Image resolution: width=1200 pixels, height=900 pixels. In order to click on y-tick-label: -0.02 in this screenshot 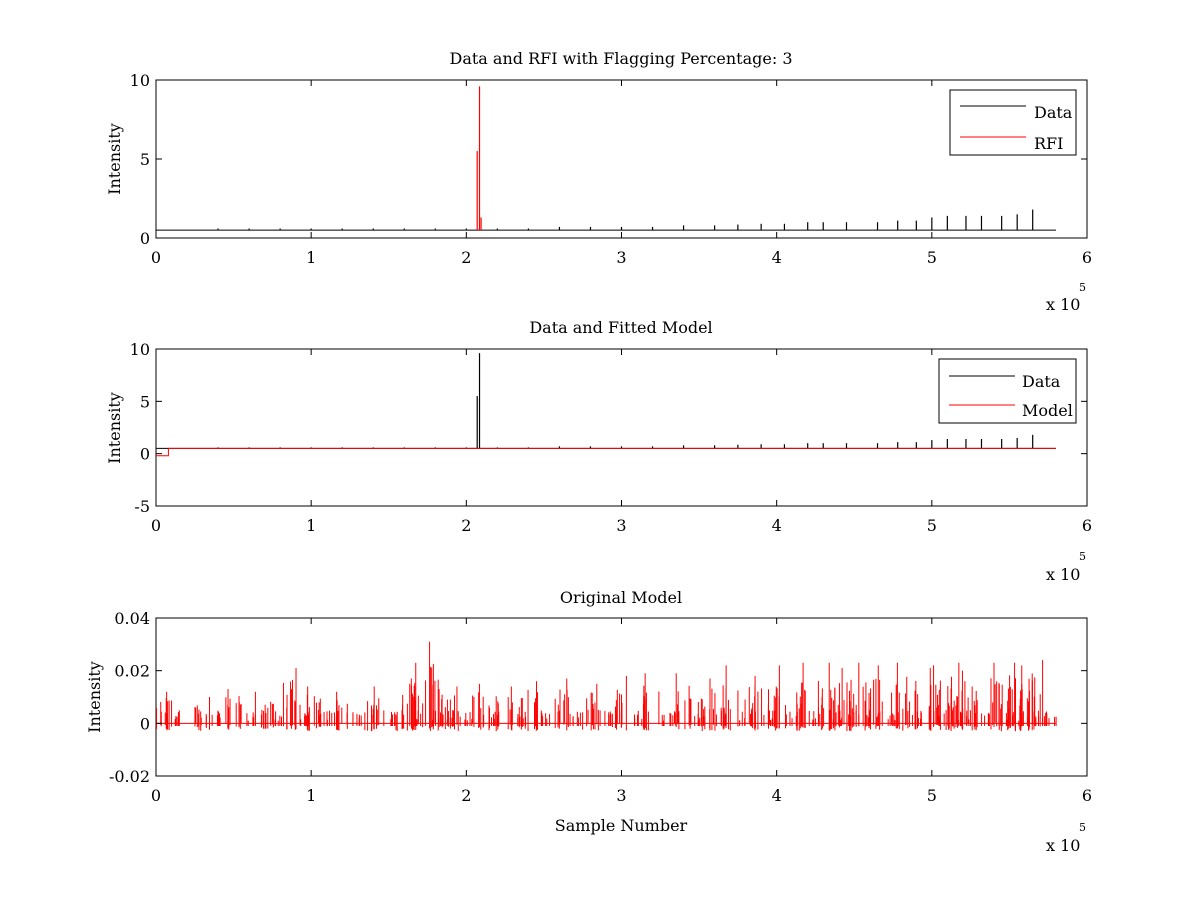, I will do `click(129, 776)`.